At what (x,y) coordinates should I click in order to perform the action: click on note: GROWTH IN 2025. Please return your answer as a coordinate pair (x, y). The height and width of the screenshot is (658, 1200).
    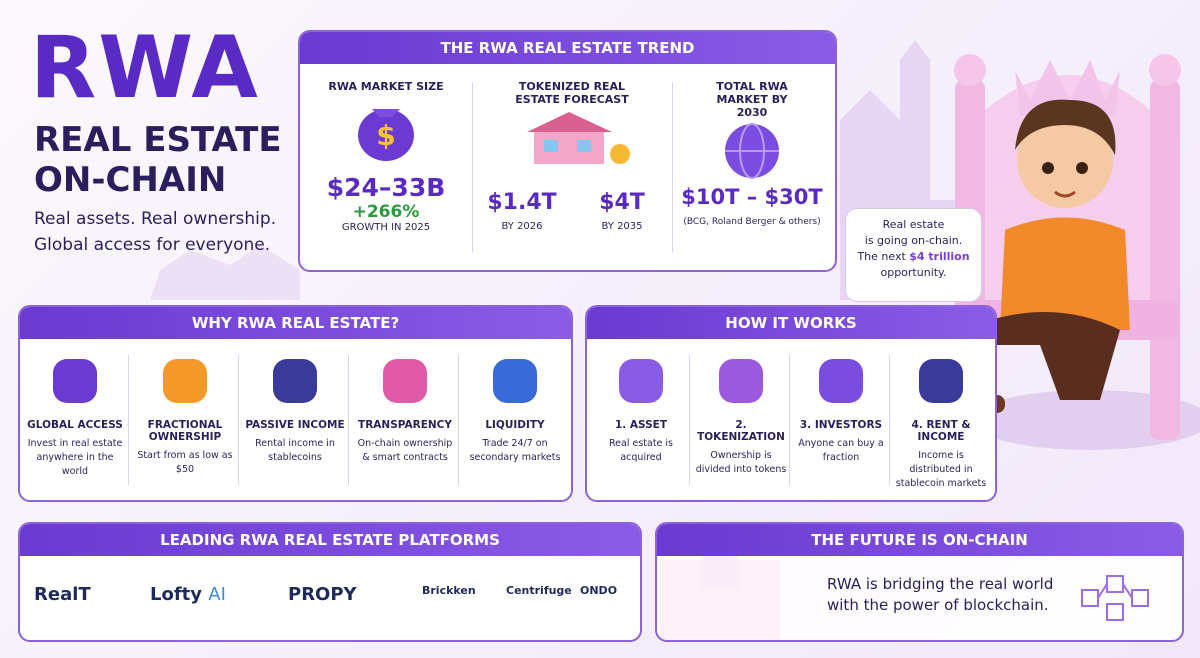
    Looking at the image, I should click on (386, 227).